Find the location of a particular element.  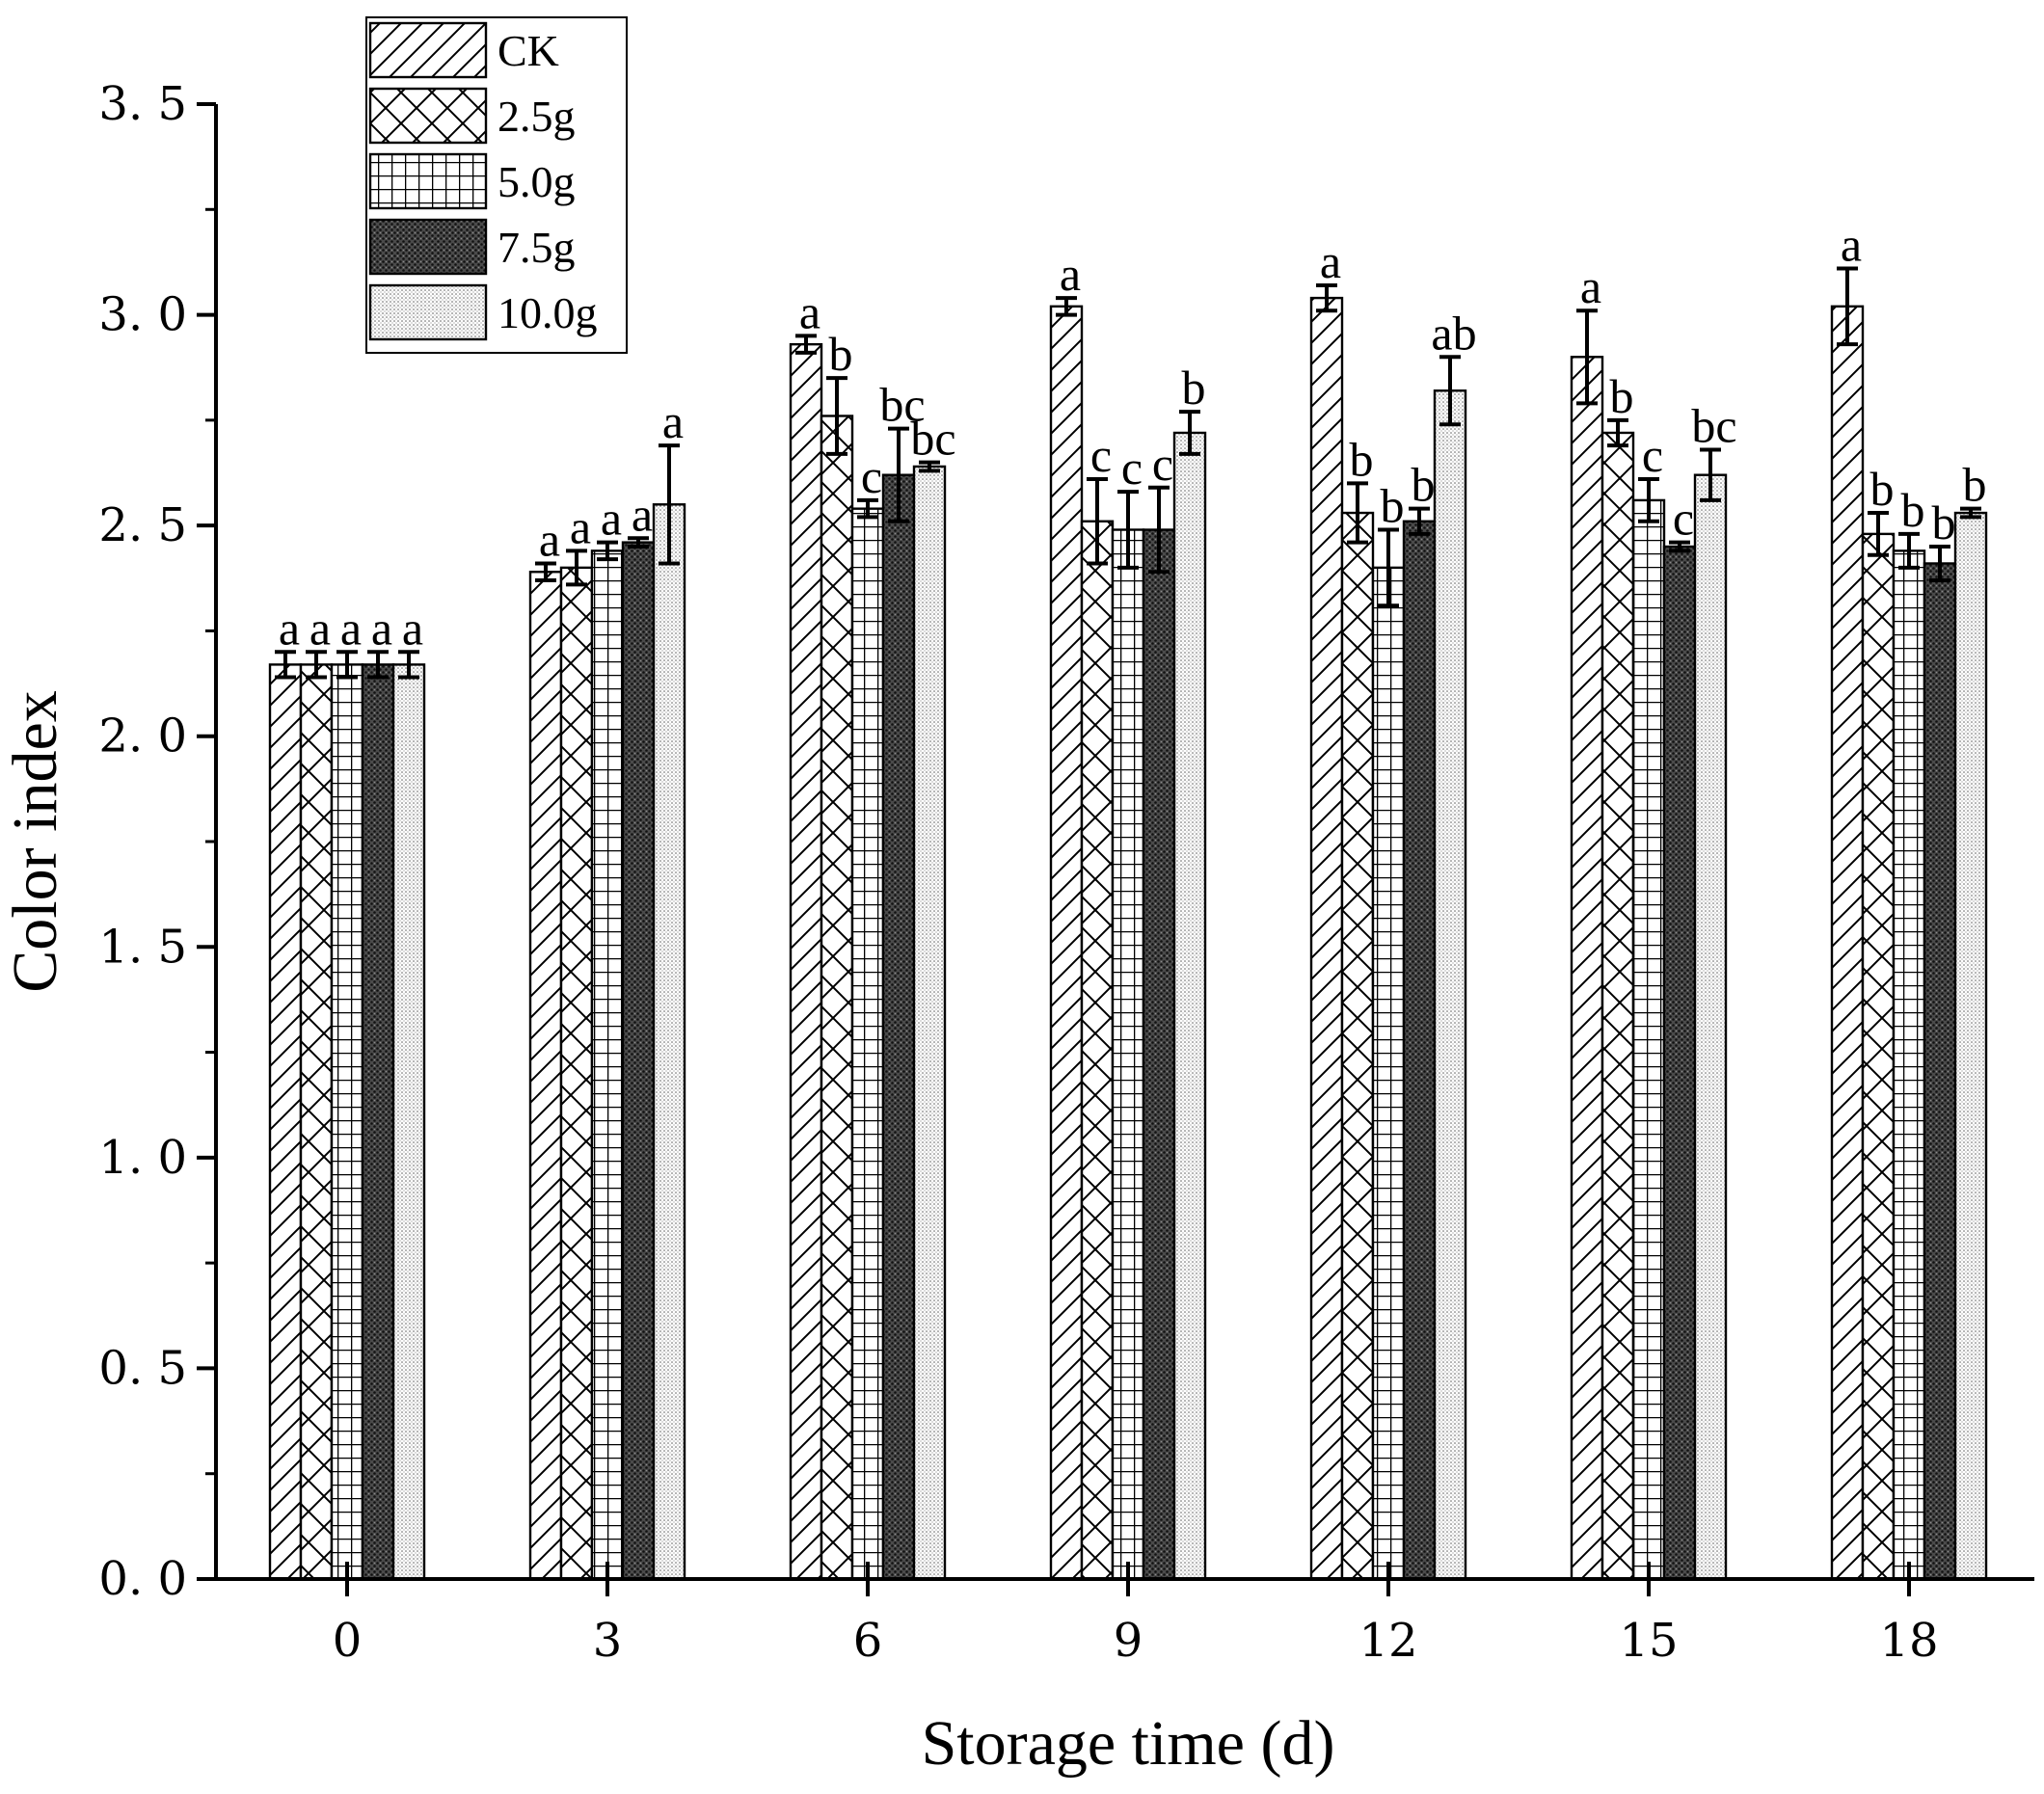

x-tick-label: 3 is located at coordinates (608, 1641).